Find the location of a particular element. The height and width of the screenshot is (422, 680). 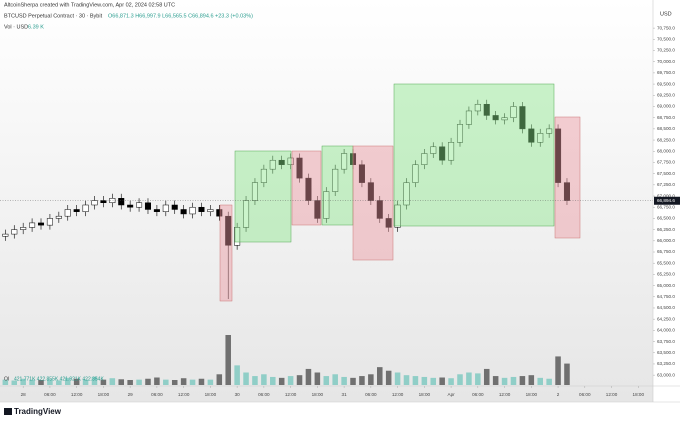

oi-values: 421.771K 422.855K 421.921K 422.354K is located at coordinates (59, 379).